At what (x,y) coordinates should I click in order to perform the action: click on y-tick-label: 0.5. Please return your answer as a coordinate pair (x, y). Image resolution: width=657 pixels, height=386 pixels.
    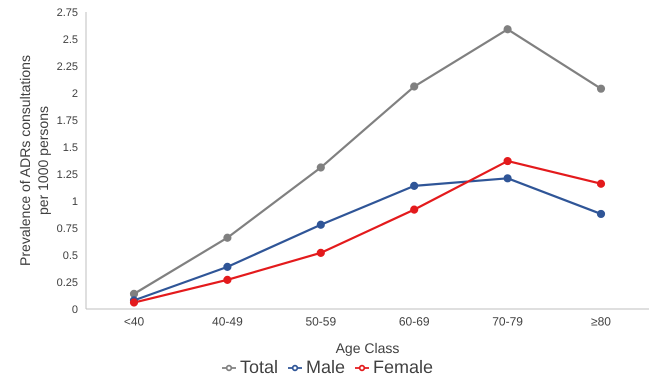
    Looking at the image, I should click on (70, 256).